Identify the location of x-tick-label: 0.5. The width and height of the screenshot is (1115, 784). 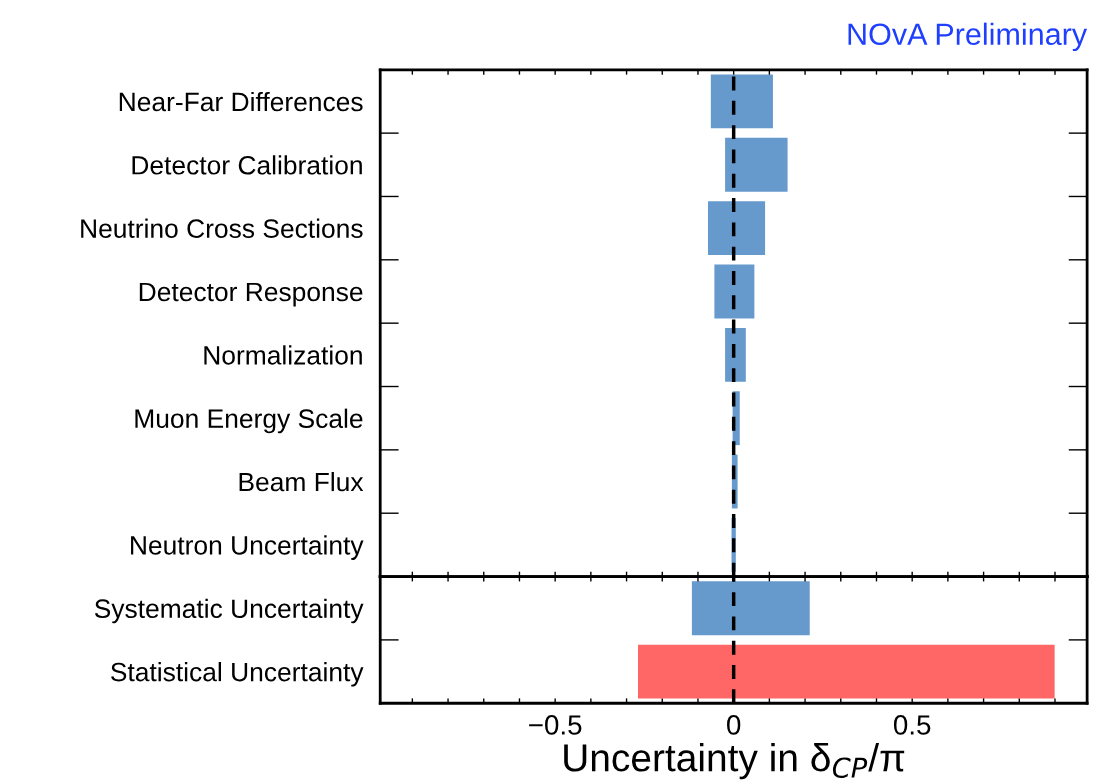
(912, 725).